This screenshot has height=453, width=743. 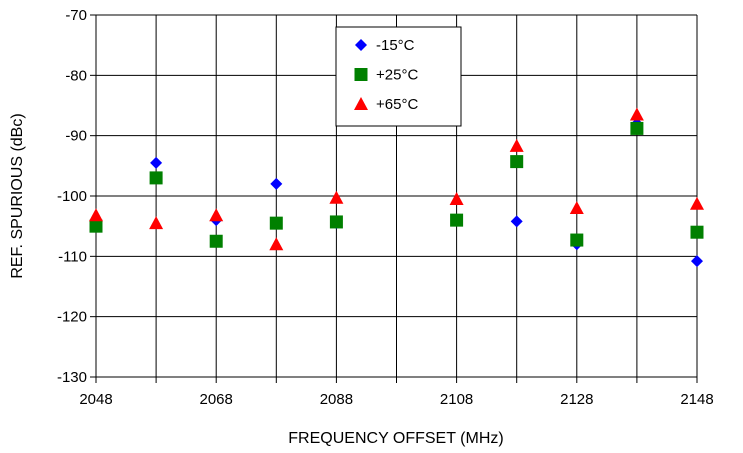 What do you see at coordinates (17, 195) in the screenshot?
I see `y-axis-label: REF. SPURIOUS (dBc)` at bounding box center [17, 195].